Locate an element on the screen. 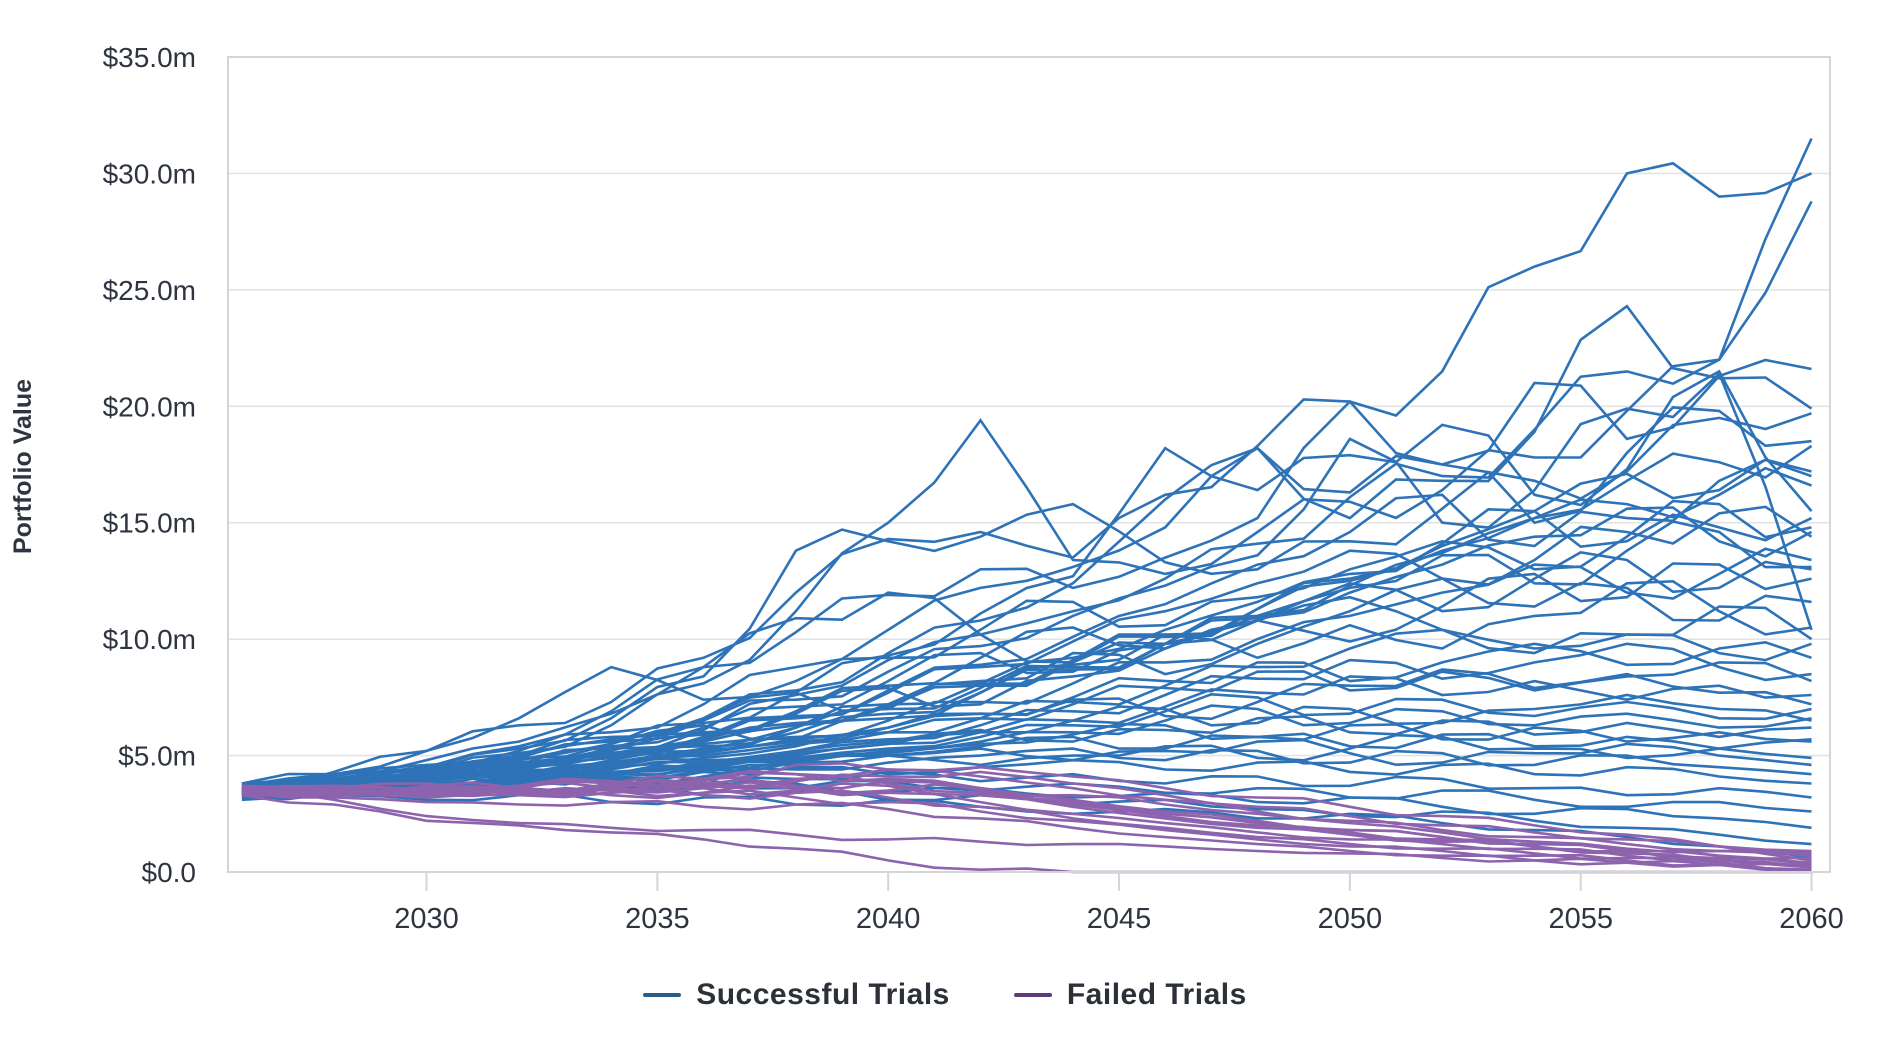 This screenshot has height=1053, width=1890. legend-label-failed-trials: Failed Trials is located at coordinates (1156, 994).